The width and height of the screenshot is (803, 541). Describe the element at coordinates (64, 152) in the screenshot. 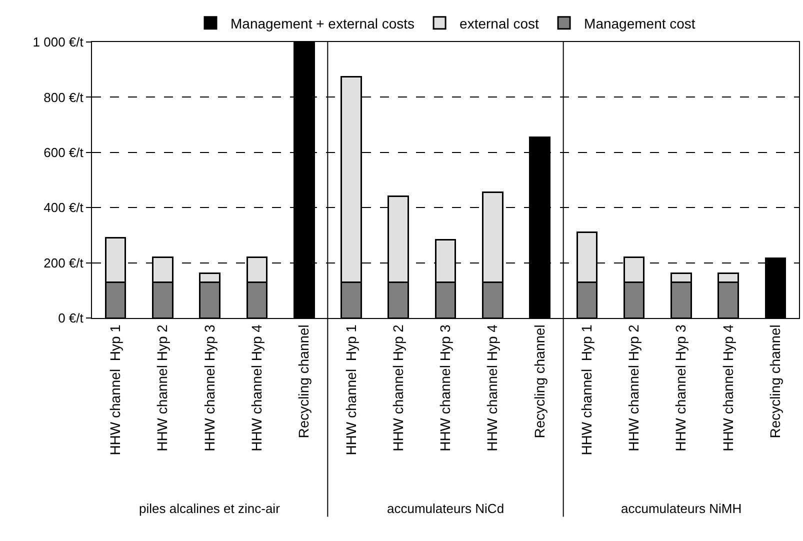

I see `y-tick-label: 600 €/t` at that location.